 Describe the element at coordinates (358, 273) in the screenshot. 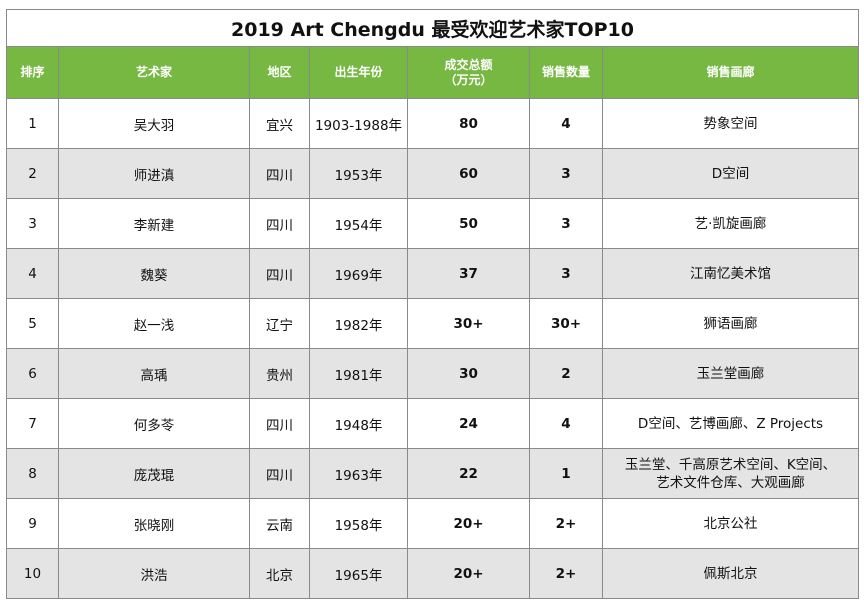

I see `cell-born: 1969年` at that location.